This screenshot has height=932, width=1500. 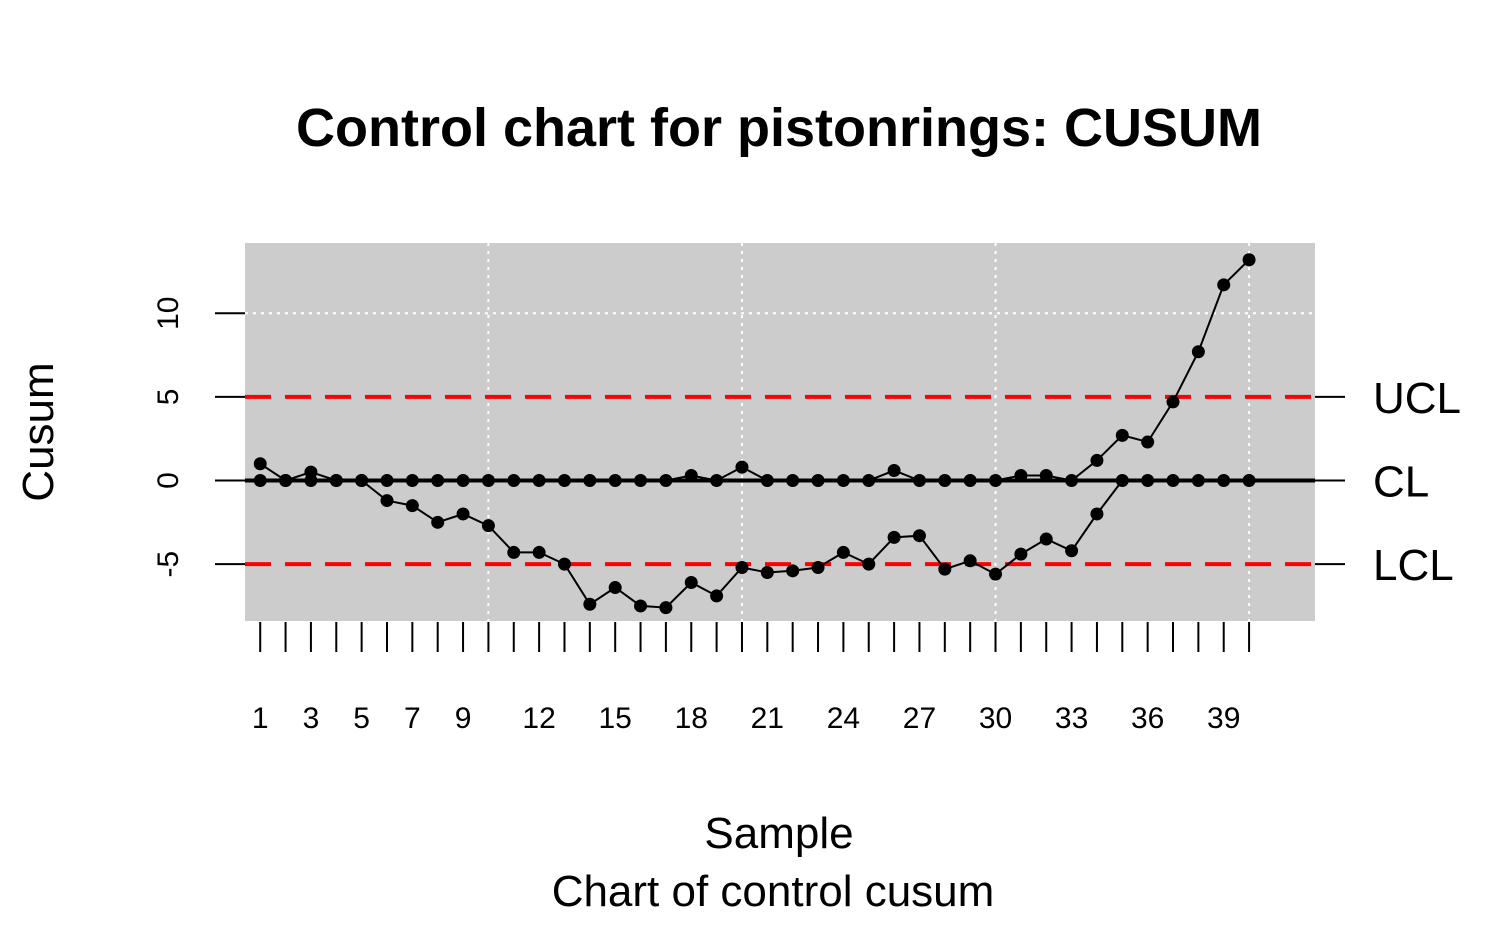 What do you see at coordinates (843, 718) in the screenshot?
I see `x-tick-label: 24` at bounding box center [843, 718].